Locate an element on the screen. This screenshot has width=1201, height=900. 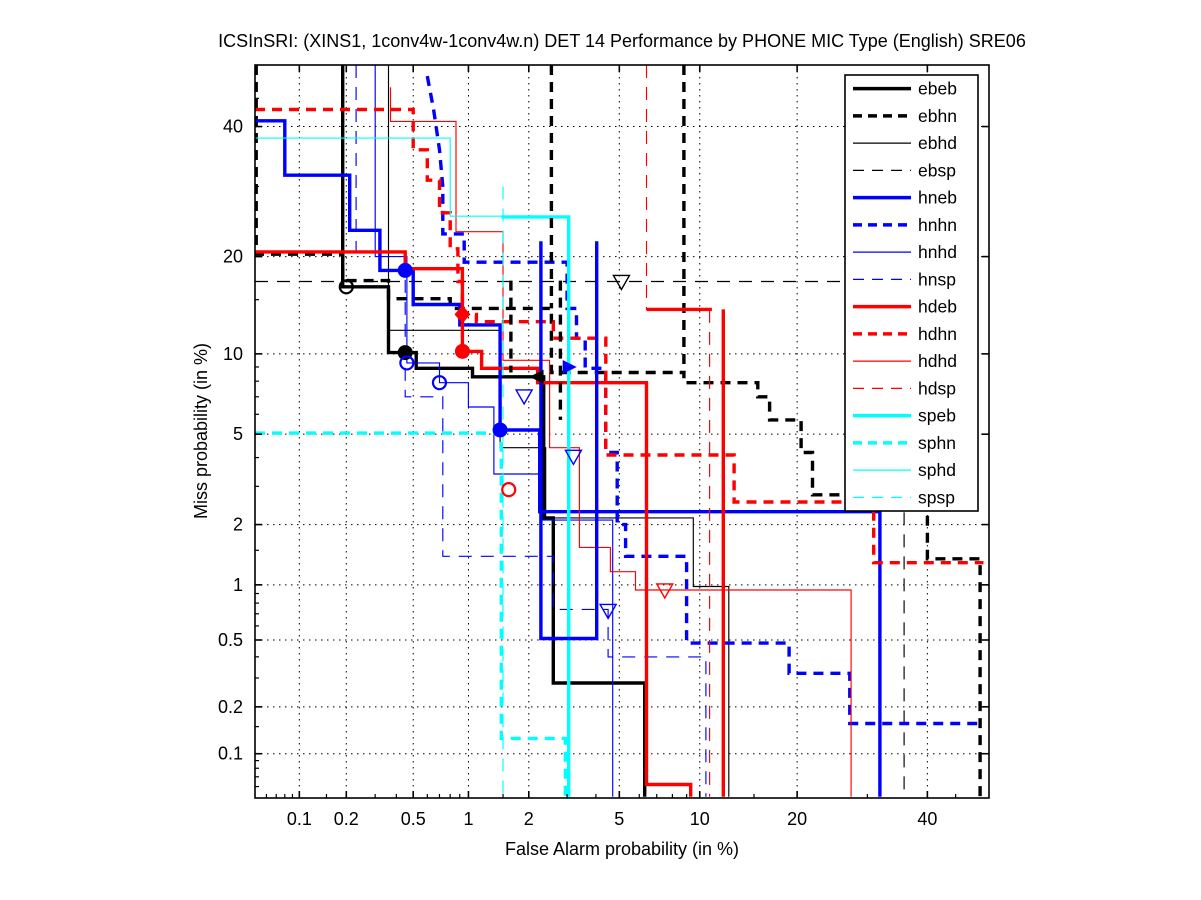
legend-entry-ebhd: ebhd is located at coordinates (905, 143).